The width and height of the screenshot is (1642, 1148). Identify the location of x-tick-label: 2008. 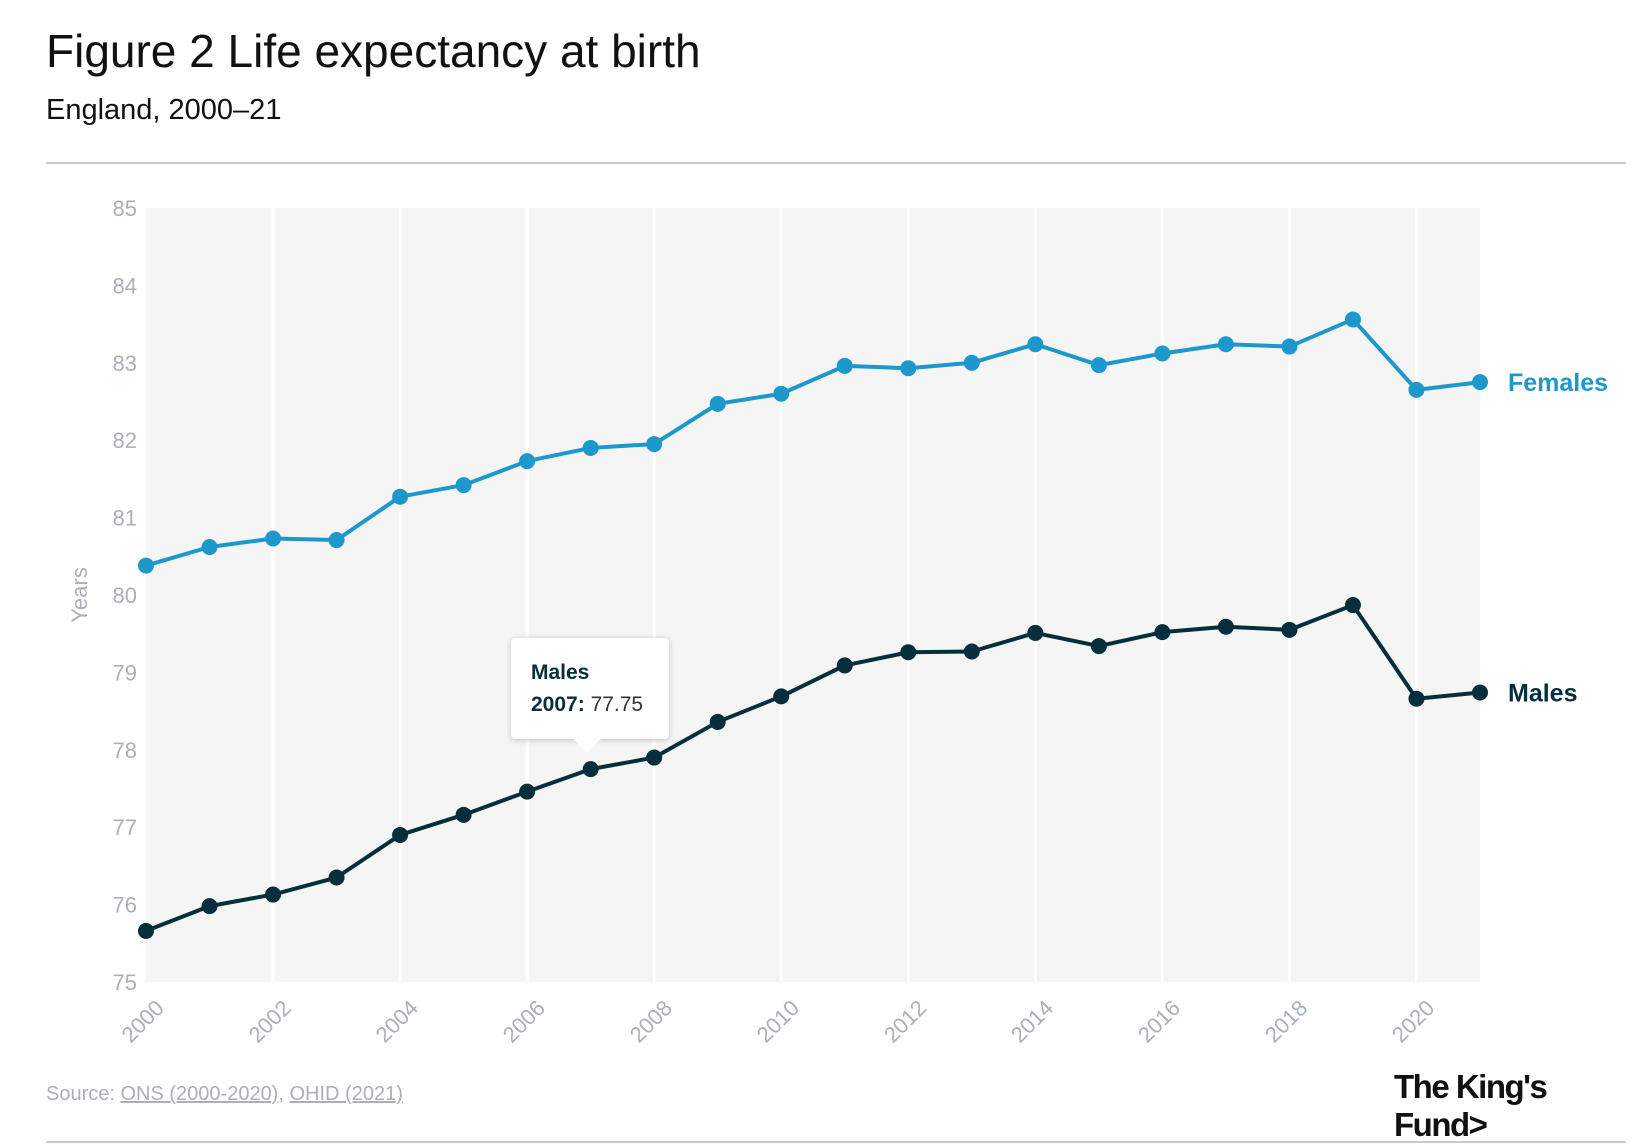
(651, 1021).